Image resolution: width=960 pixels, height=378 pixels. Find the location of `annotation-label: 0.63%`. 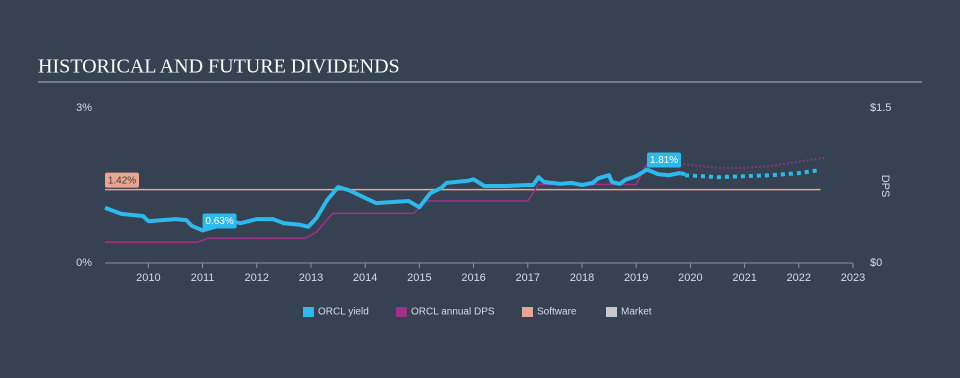

annotation-label: 0.63% is located at coordinates (219, 221).